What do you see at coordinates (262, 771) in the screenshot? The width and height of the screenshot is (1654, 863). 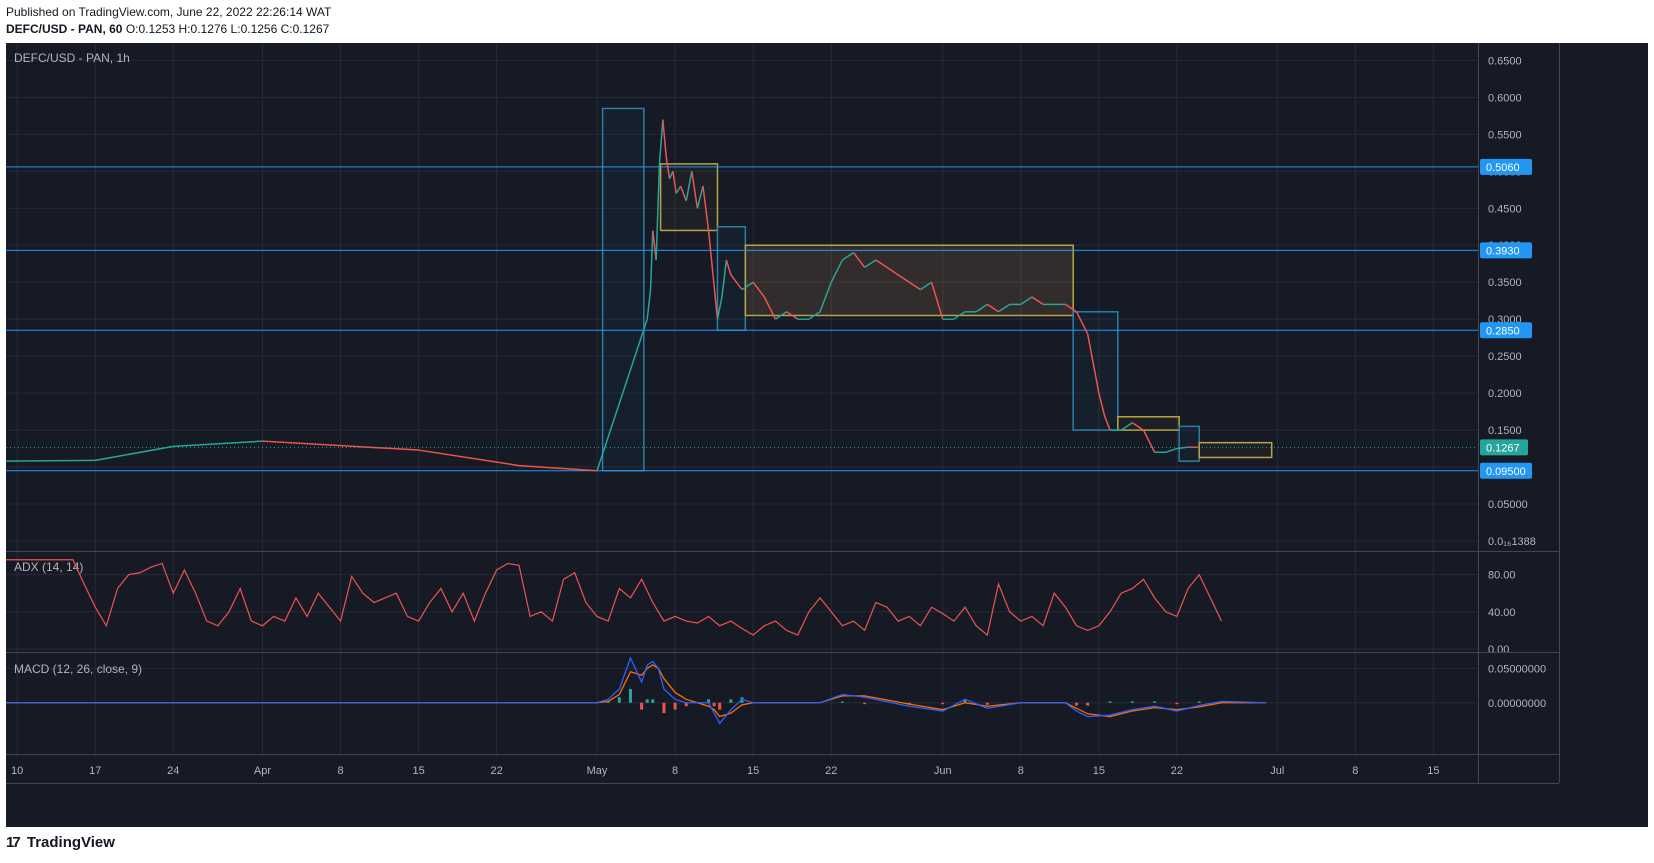 I see `x-tick-label: Apr` at bounding box center [262, 771].